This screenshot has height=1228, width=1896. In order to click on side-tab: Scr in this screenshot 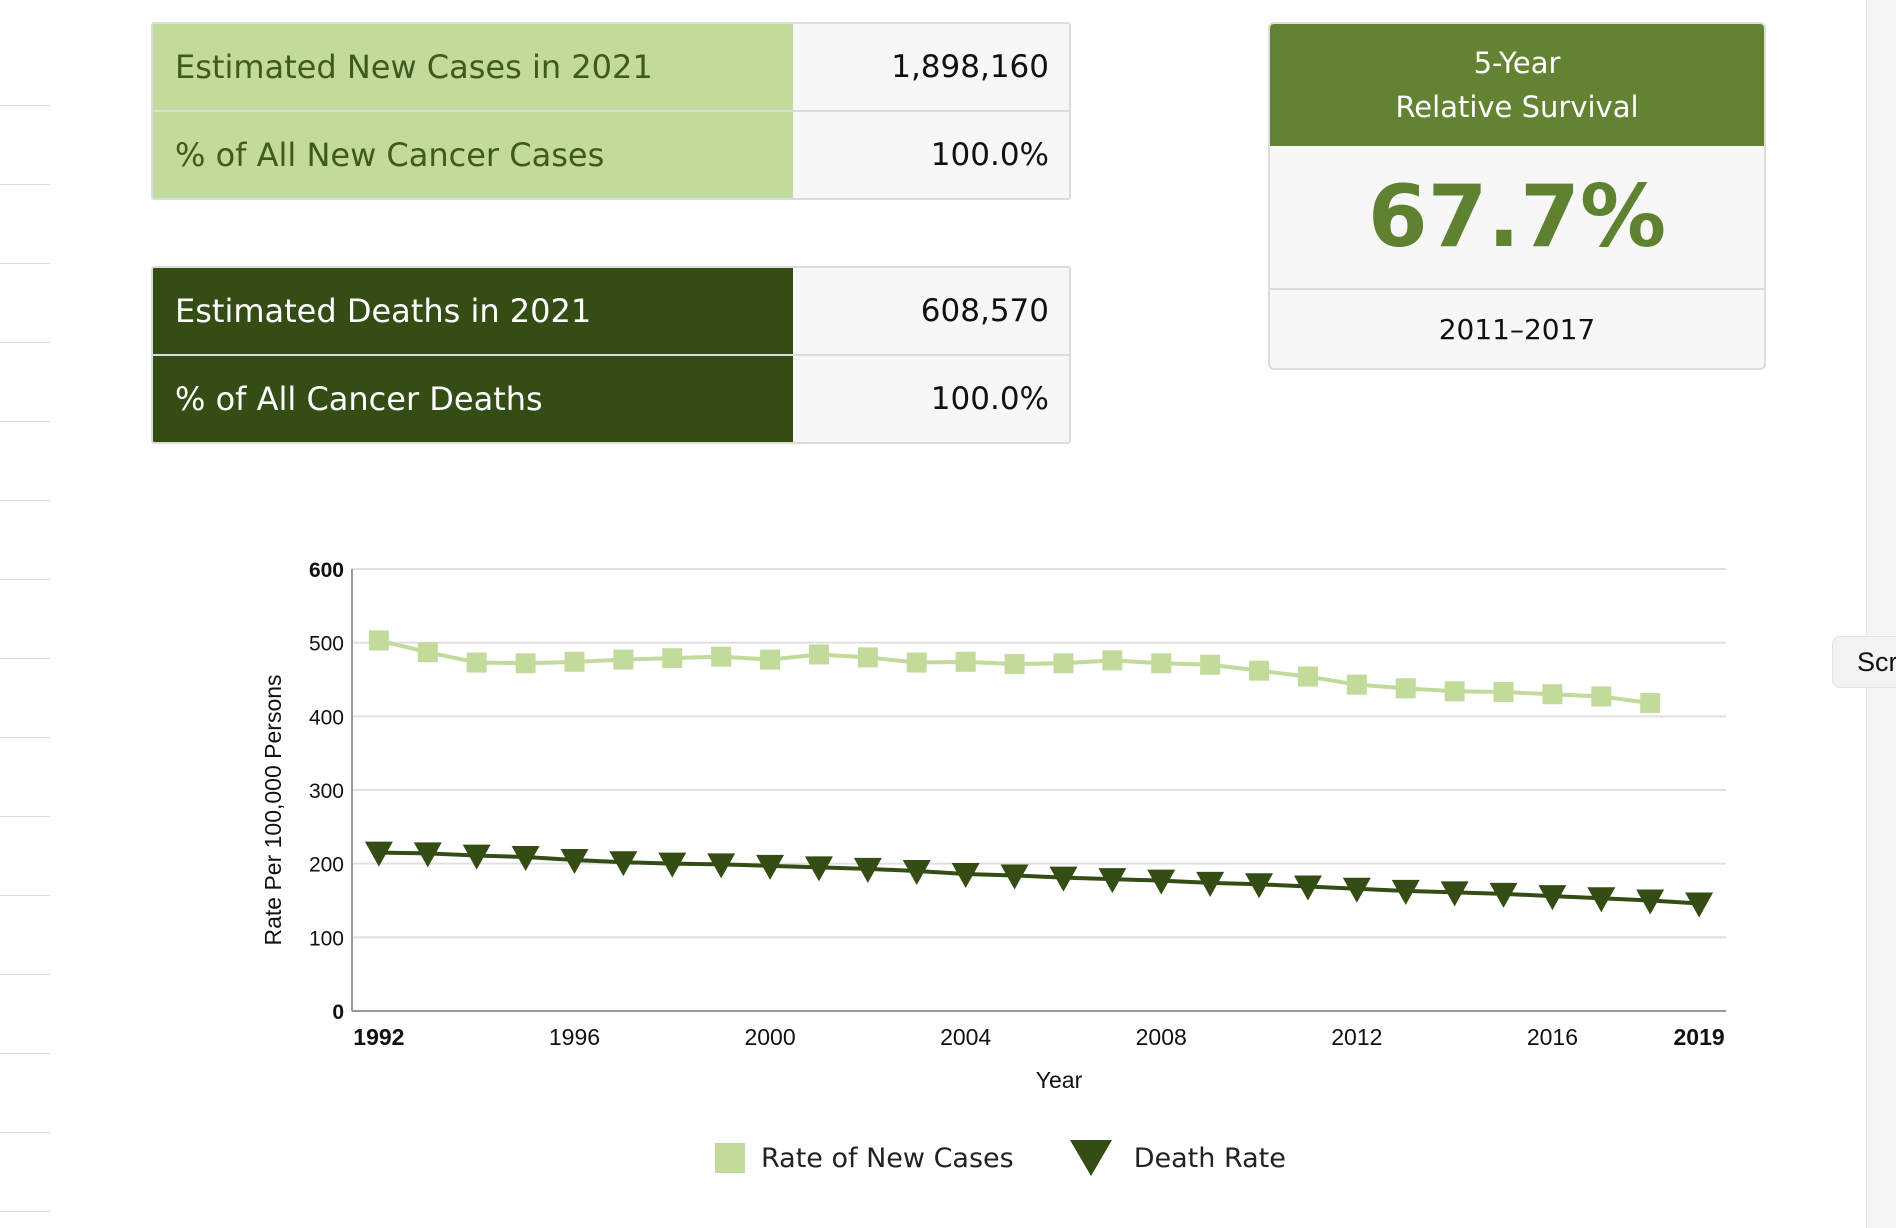, I will do `click(1864, 662)`.